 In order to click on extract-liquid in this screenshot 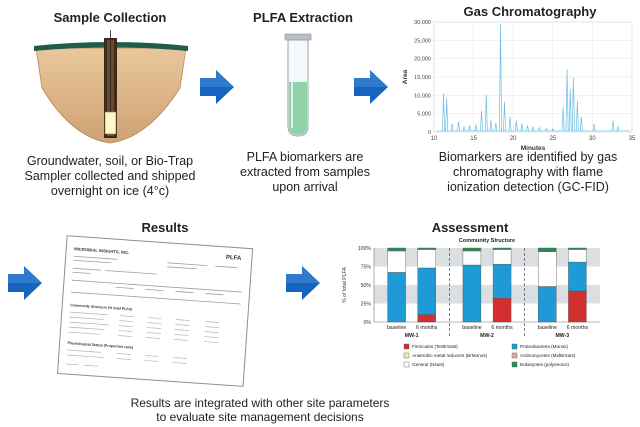, I will do `click(298, 108)`.